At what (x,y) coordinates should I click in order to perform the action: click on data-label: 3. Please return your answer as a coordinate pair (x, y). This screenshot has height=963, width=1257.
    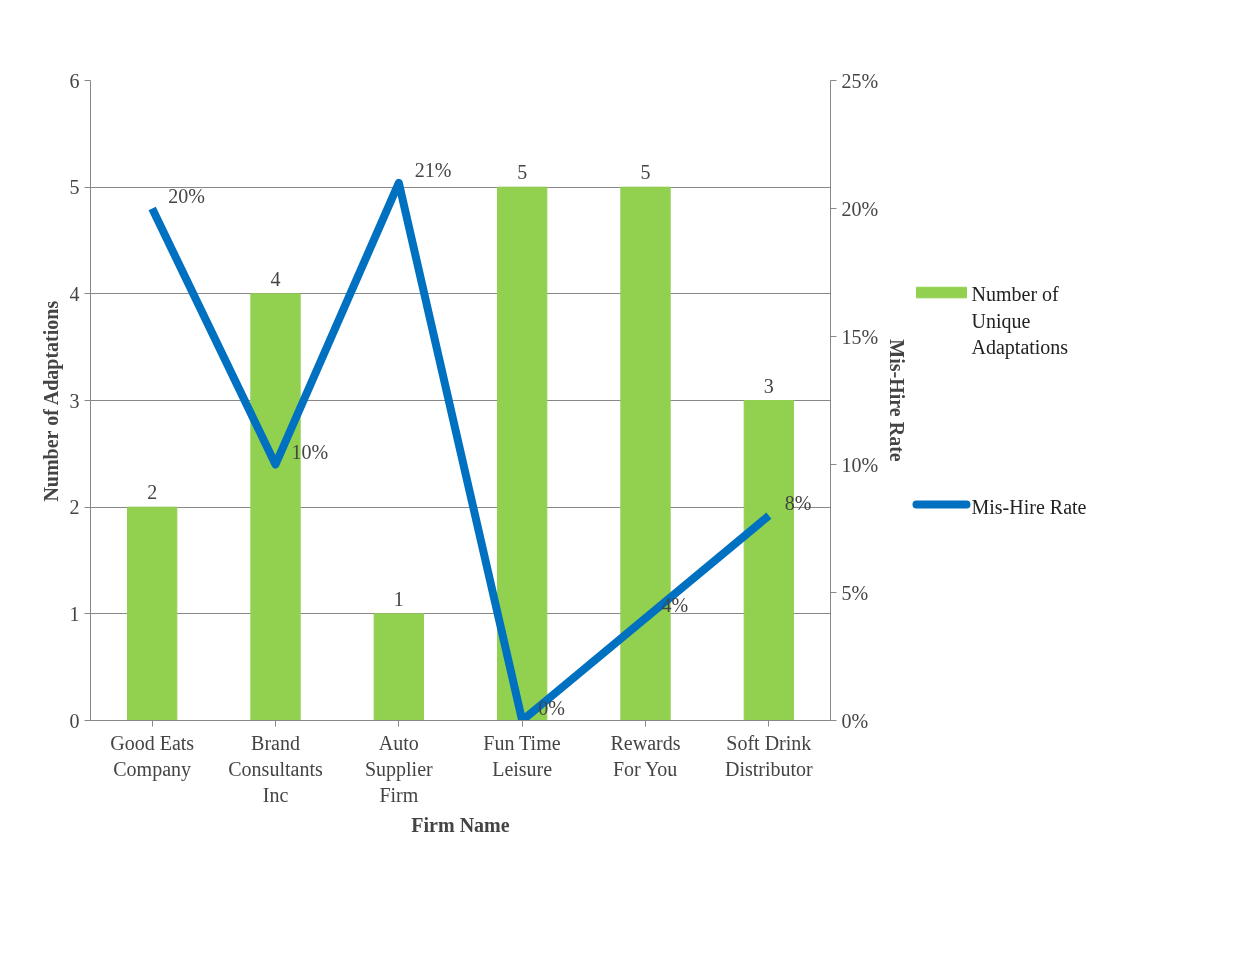
    Looking at the image, I should click on (768, 385).